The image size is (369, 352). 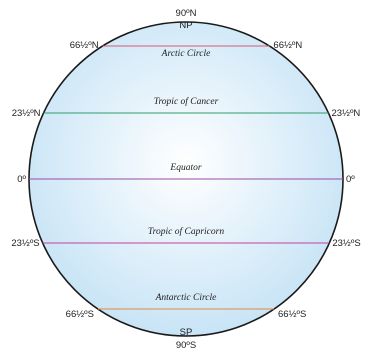 What do you see at coordinates (287, 45) in the screenshot?
I see `arctic-circle-right-degree-label: 66½ºN` at bounding box center [287, 45].